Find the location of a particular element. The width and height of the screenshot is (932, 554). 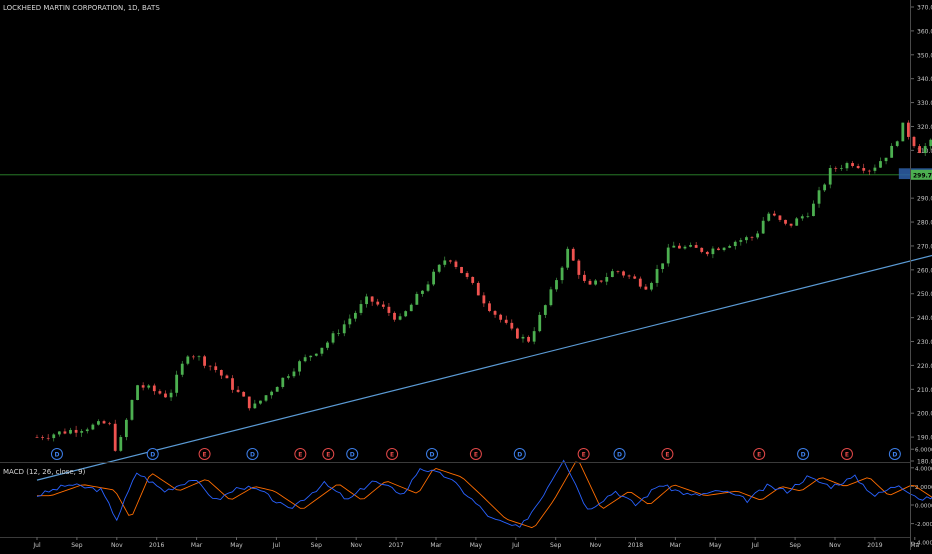

time-tick-label: Ma is located at coordinates (914, 545).